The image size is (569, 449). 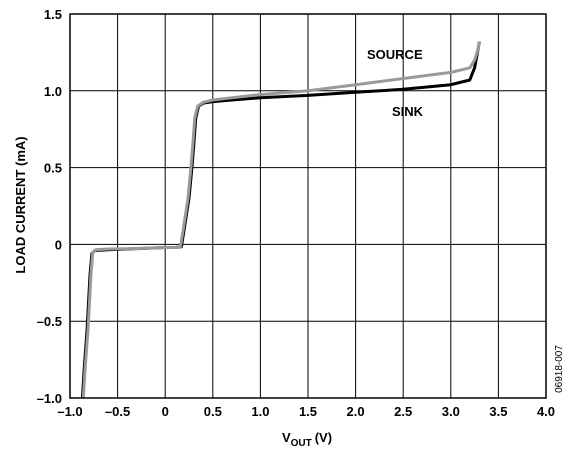 What do you see at coordinates (451, 411) in the screenshot?
I see `x-tick-label: 3.0` at bounding box center [451, 411].